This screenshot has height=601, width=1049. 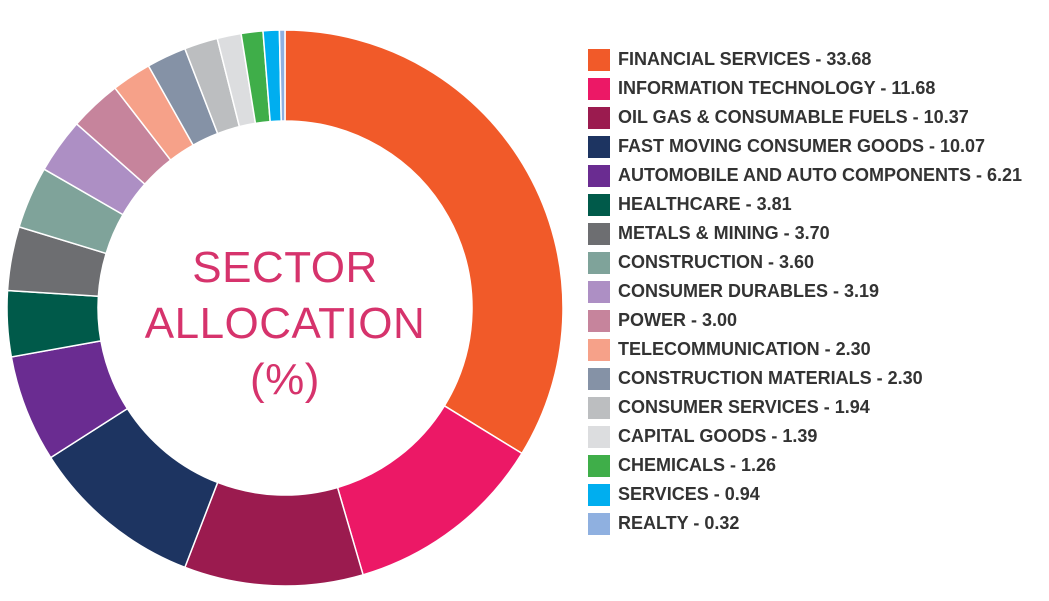 I want to click on chart-title-line-3: (%), so click(x=285, y=379).